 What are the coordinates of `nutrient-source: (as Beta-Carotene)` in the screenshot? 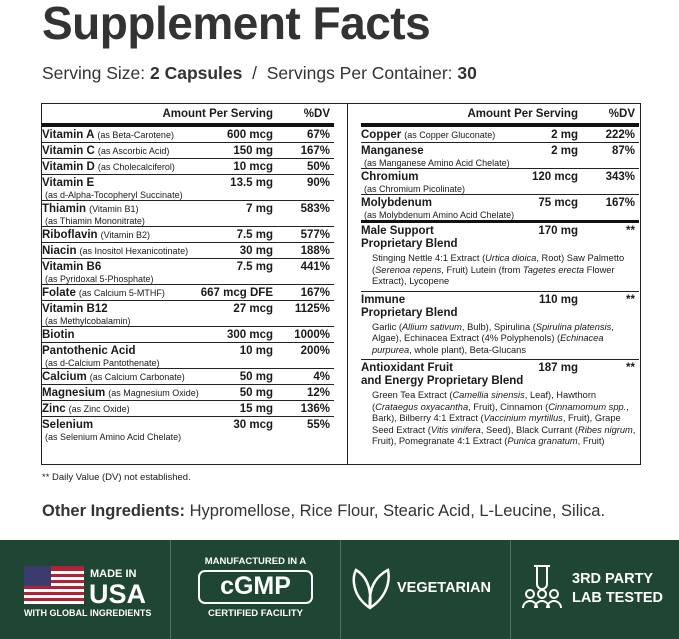 It's located at (135, 135).